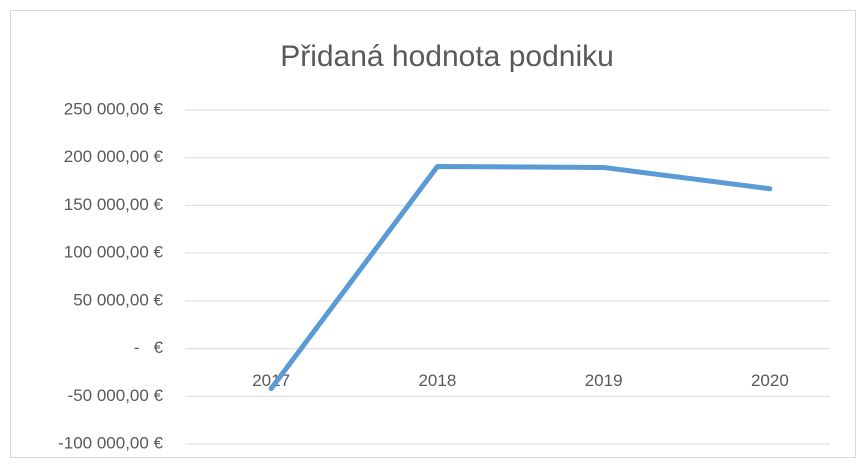  What do you see at coordinates (447, 56) in the screenshot?
I see `chart-title: Přidaná hodnota podniku` at bounding box center [447, 56].